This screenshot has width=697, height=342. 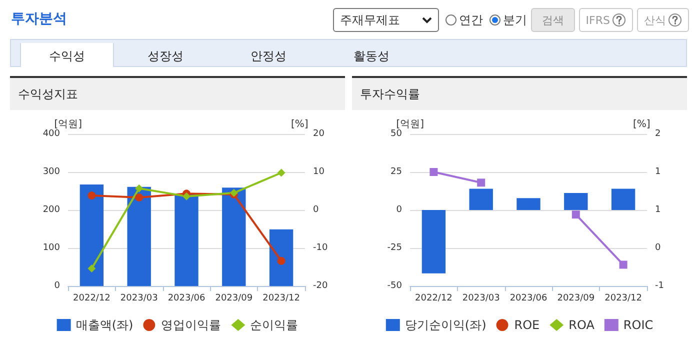 I want to click on y2-tick-label: 2, so click(x=658, y=134).